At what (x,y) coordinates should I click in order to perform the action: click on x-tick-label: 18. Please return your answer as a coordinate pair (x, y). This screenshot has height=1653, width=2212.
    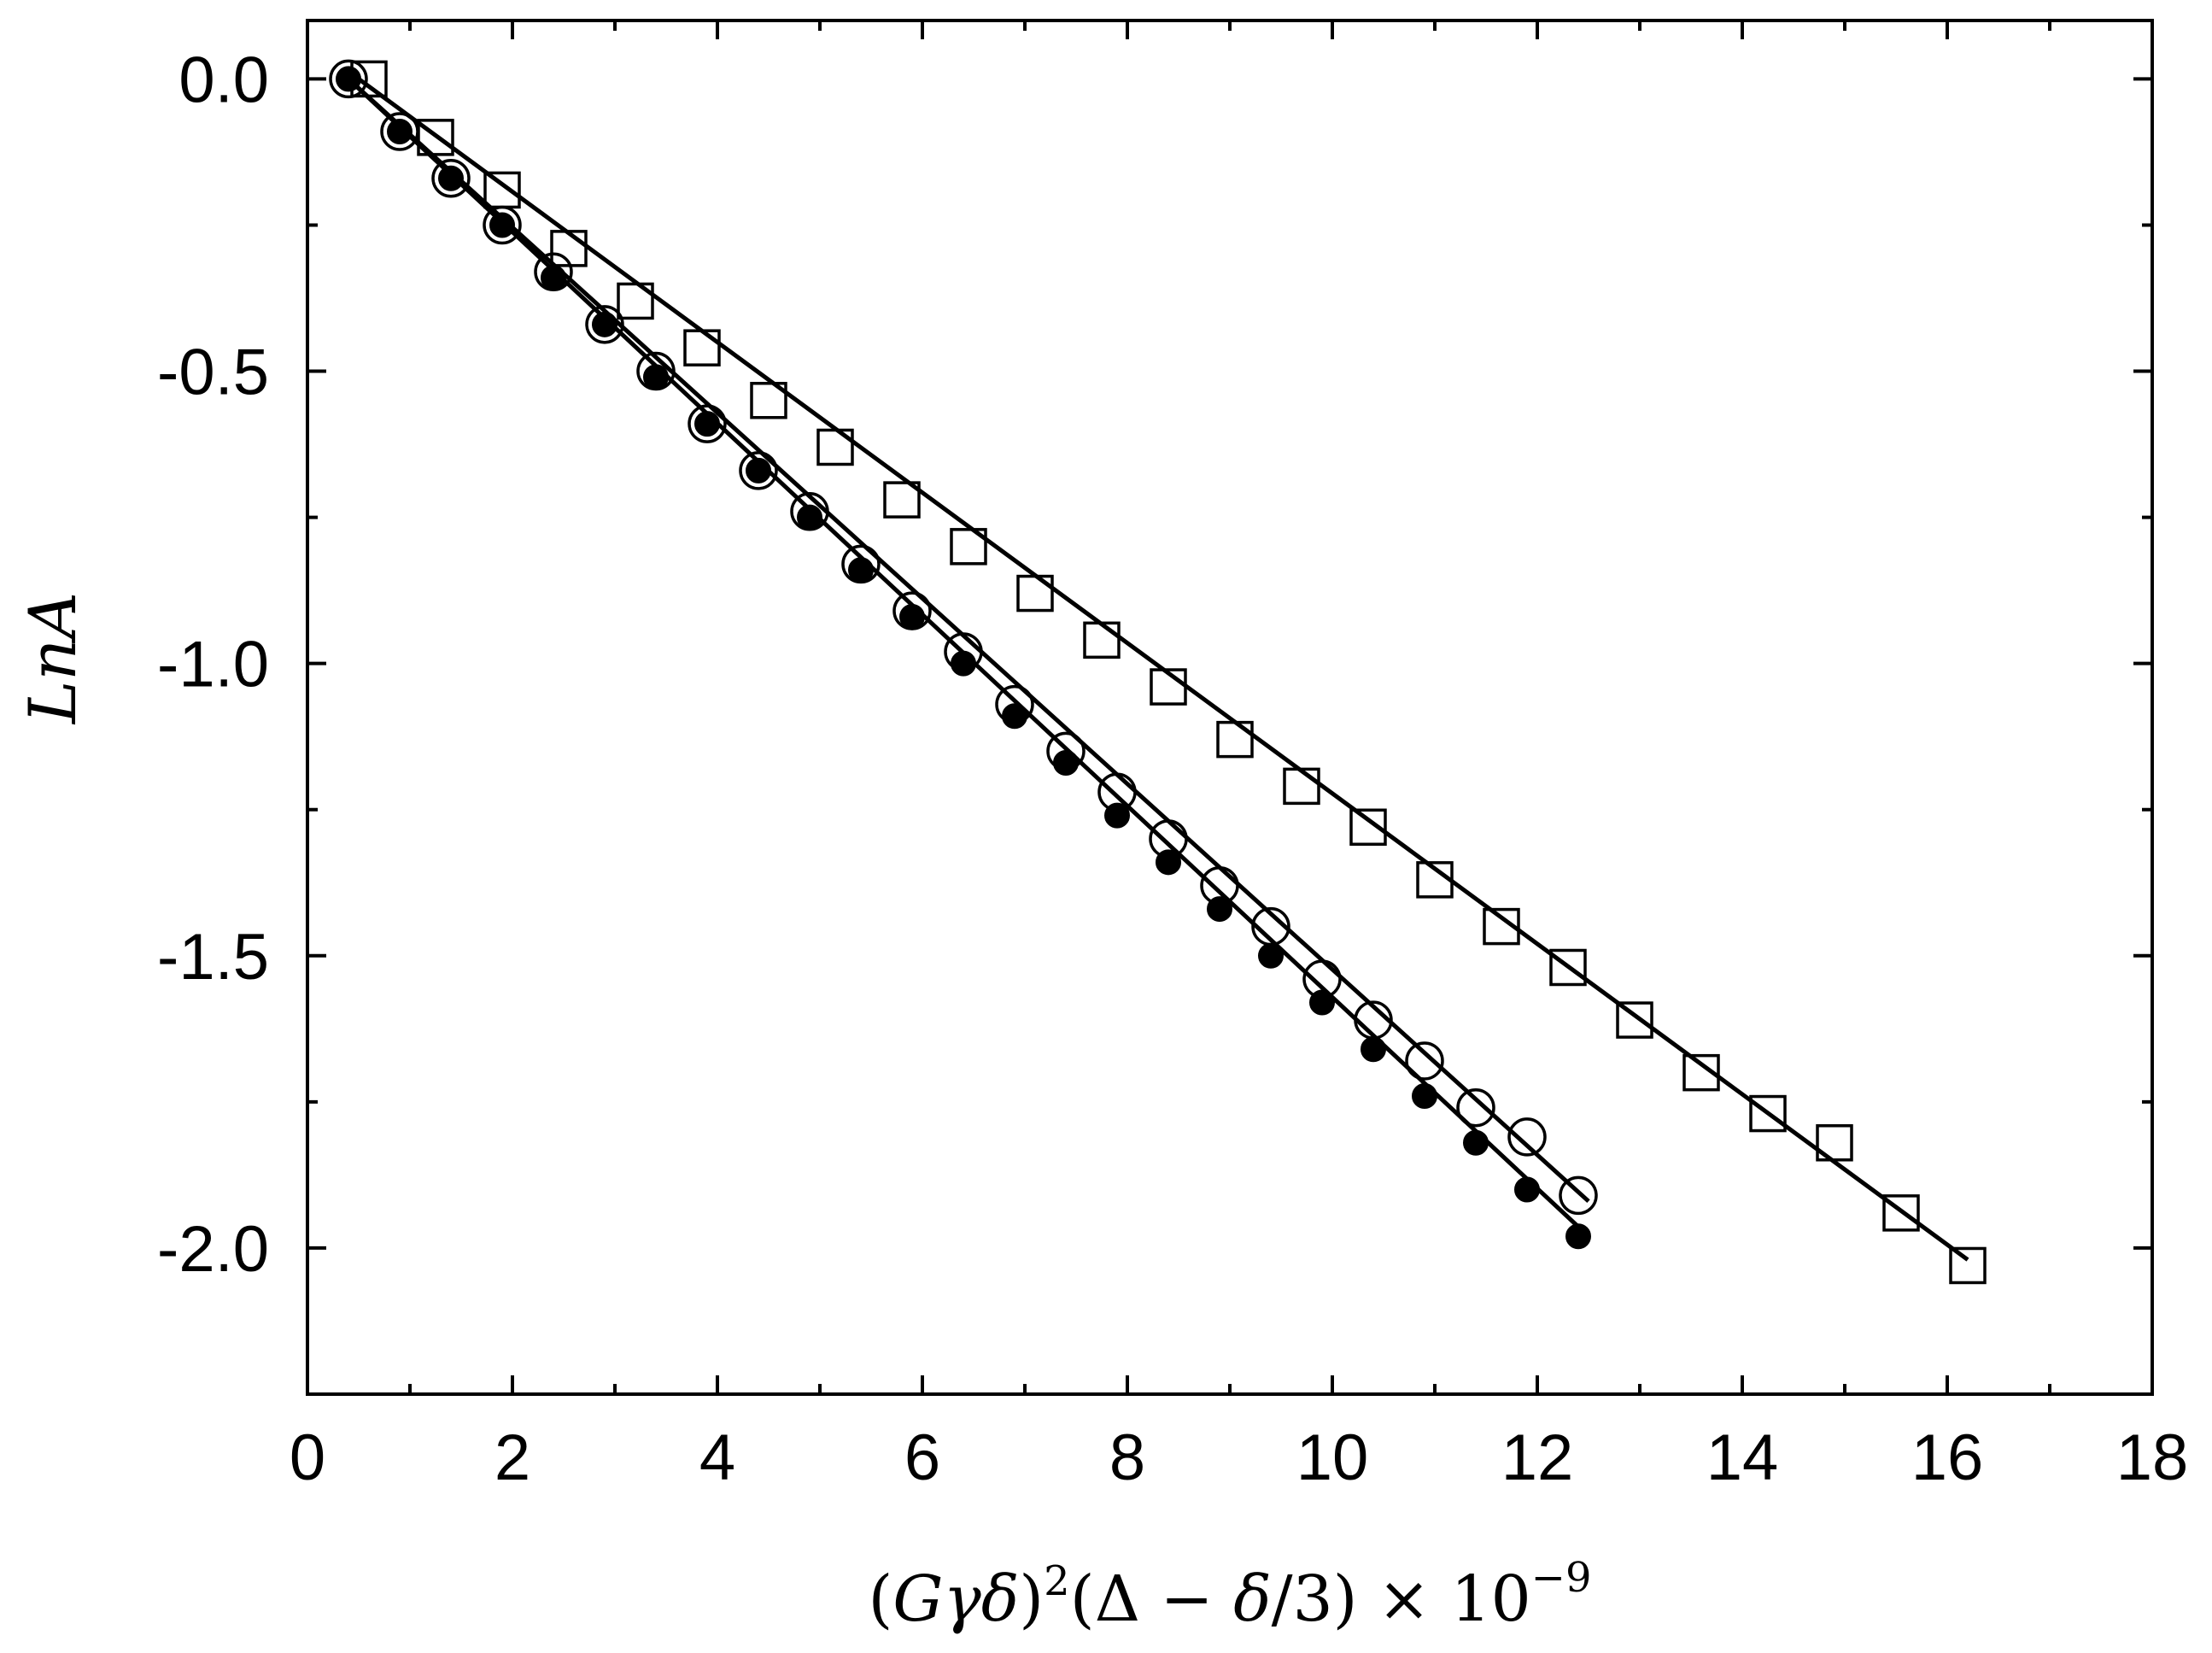
    Looking at the image, I should click on (2152, 1457).